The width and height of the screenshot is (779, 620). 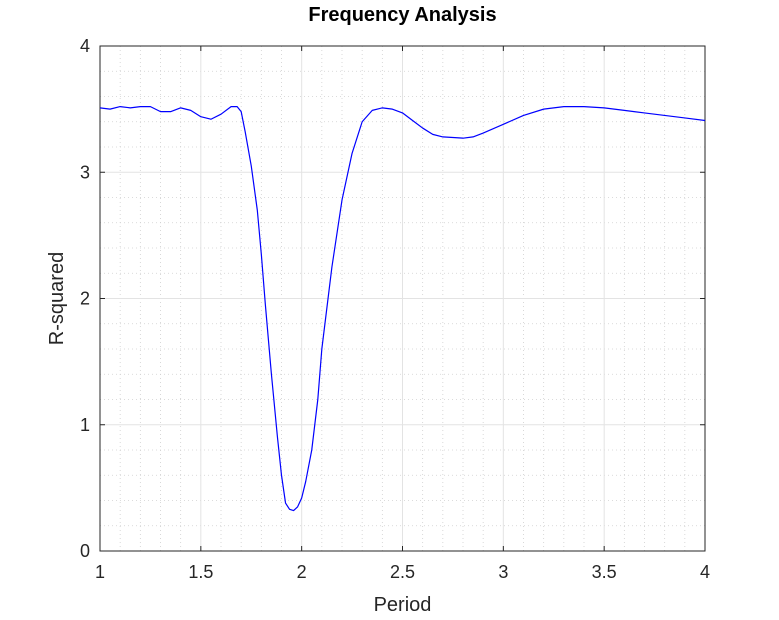 What do you see at coordinates (302, 572) in the screenshot?
I see `x-tick-label: 2` at bounding box center [302, 572].